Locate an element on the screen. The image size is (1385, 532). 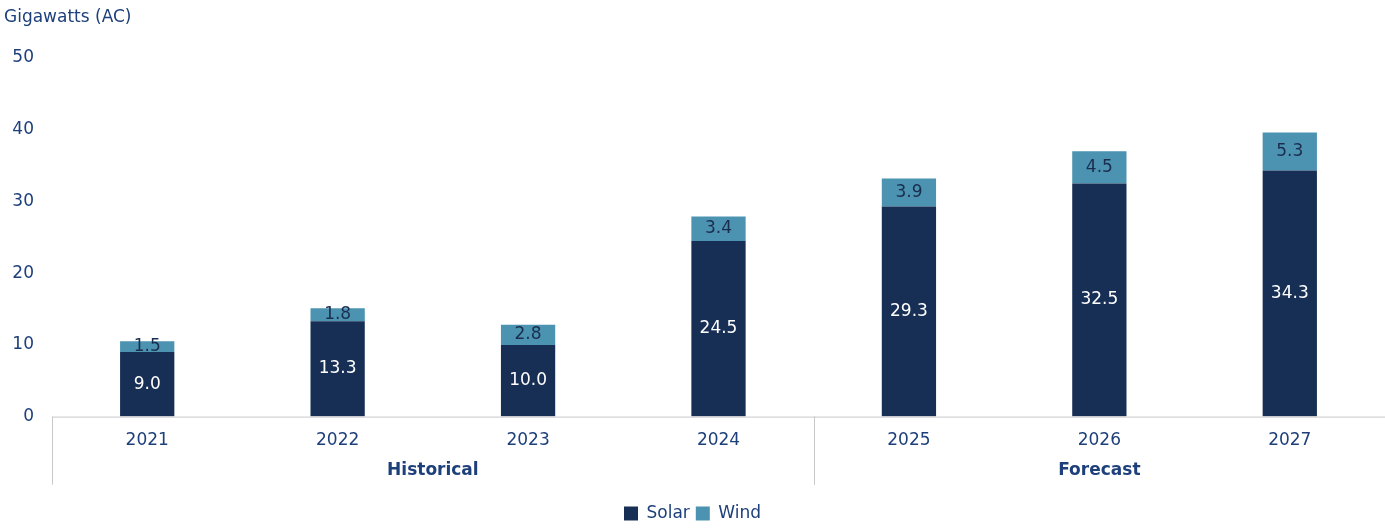
x-tick-label: 2025 is located at coordinates (909, 439).